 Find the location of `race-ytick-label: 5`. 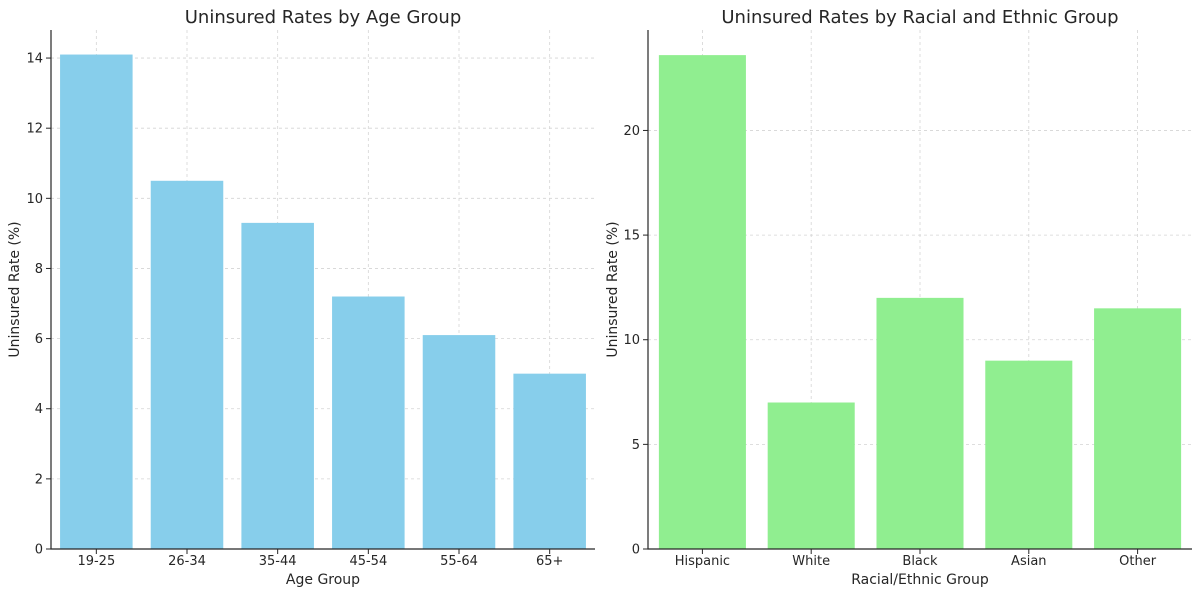

race-ytick-label: 5 is located at coordinates (636, 445).